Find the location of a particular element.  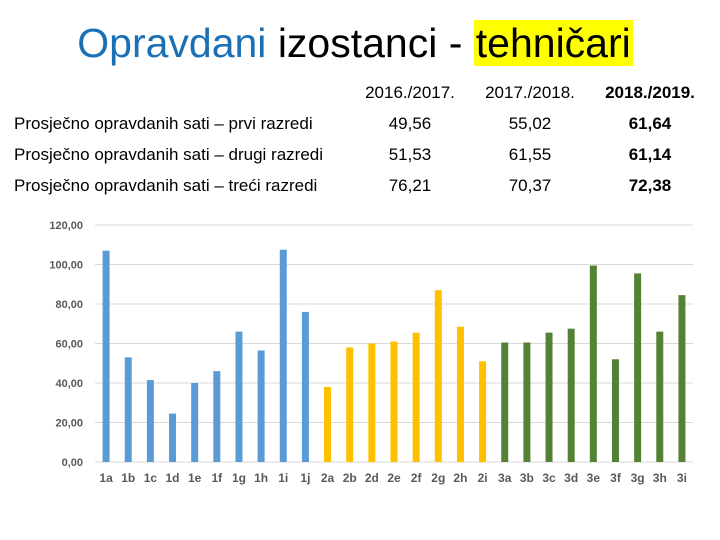

x-tick-label: 1h is located at coordinates (261, 478).